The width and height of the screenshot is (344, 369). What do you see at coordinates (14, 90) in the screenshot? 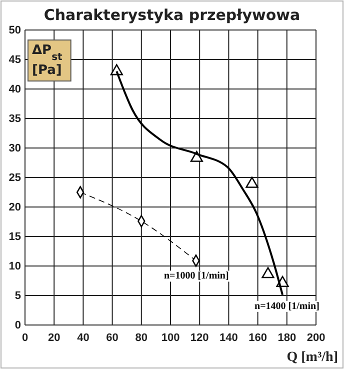
I see `y-tick-label: 40` at bounding box center [14, 90].